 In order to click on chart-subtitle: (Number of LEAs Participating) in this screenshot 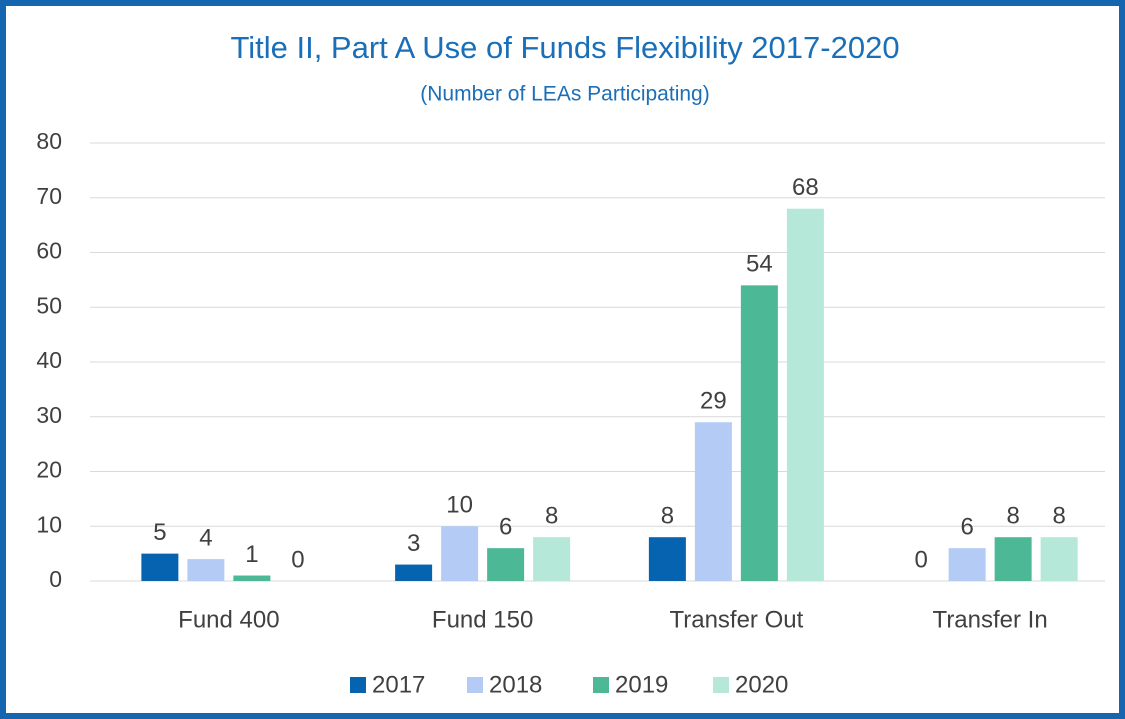, I will do `click(564, 94)`.